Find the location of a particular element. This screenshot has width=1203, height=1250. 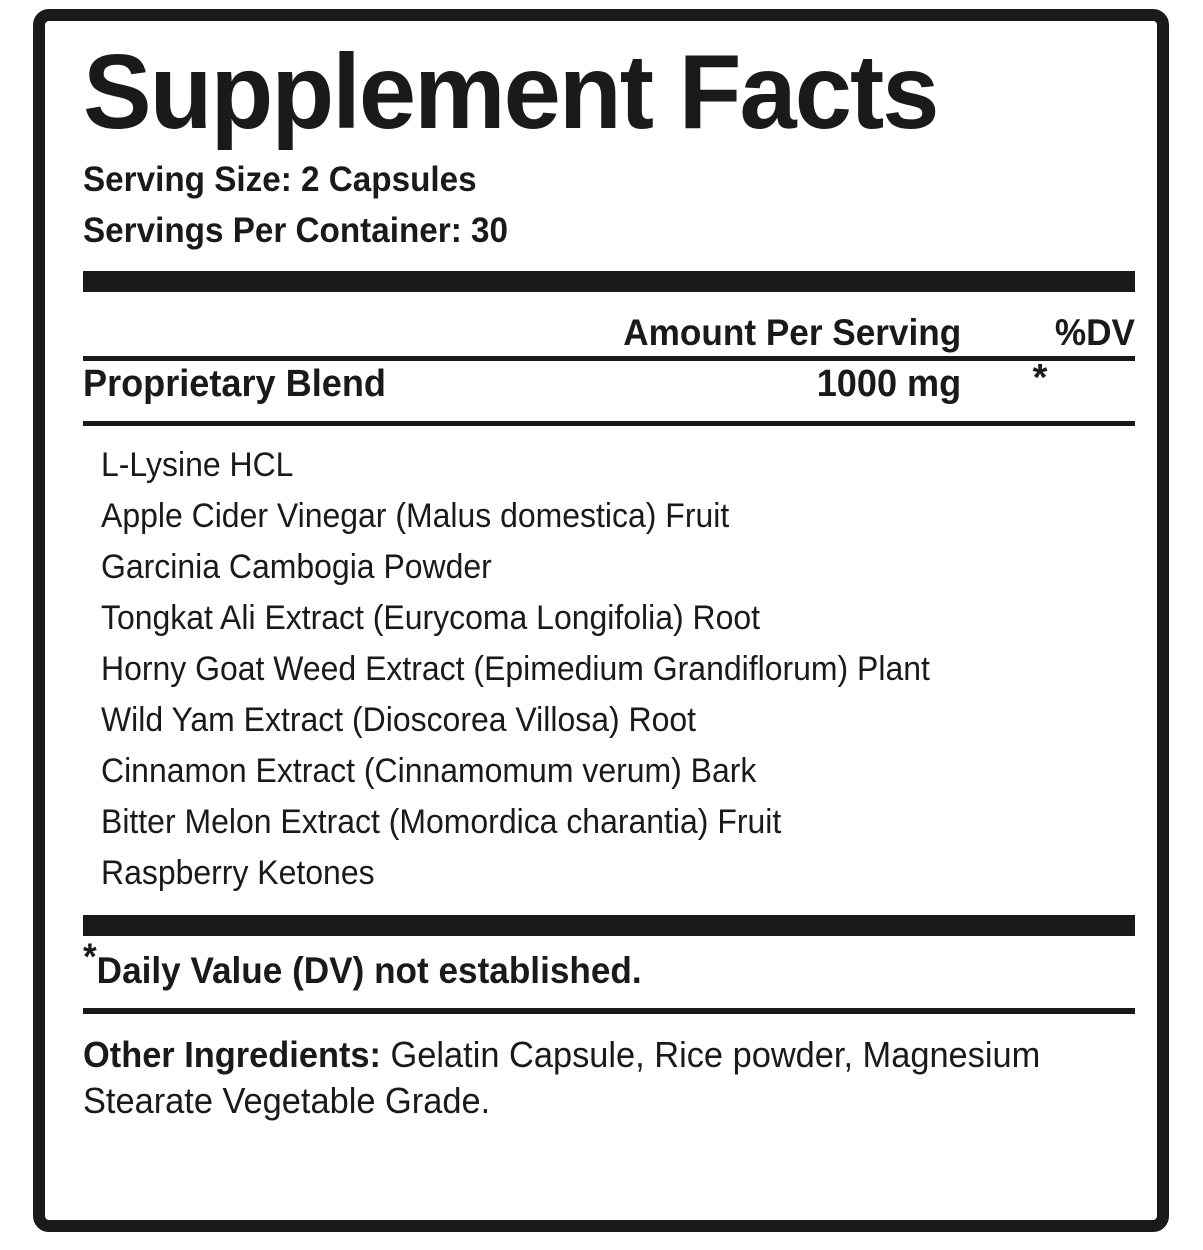

daily-value-footnote: *Daily Value (DV) not established. is located at coordinates (582, 972).